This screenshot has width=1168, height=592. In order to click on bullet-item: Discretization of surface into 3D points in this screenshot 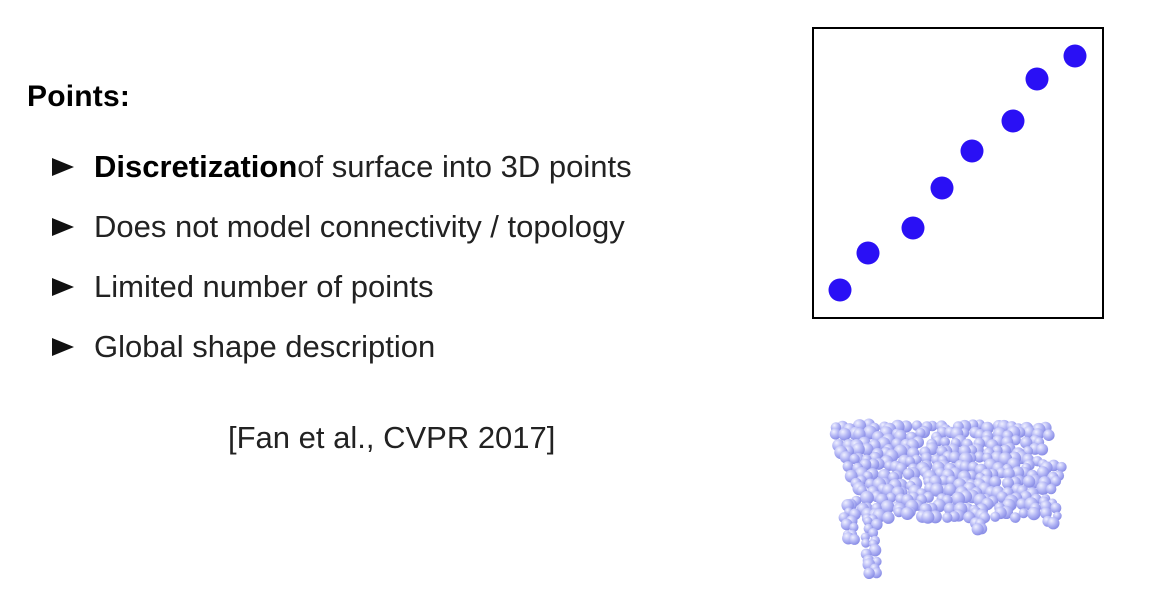, I will do `click(342, 167)`.